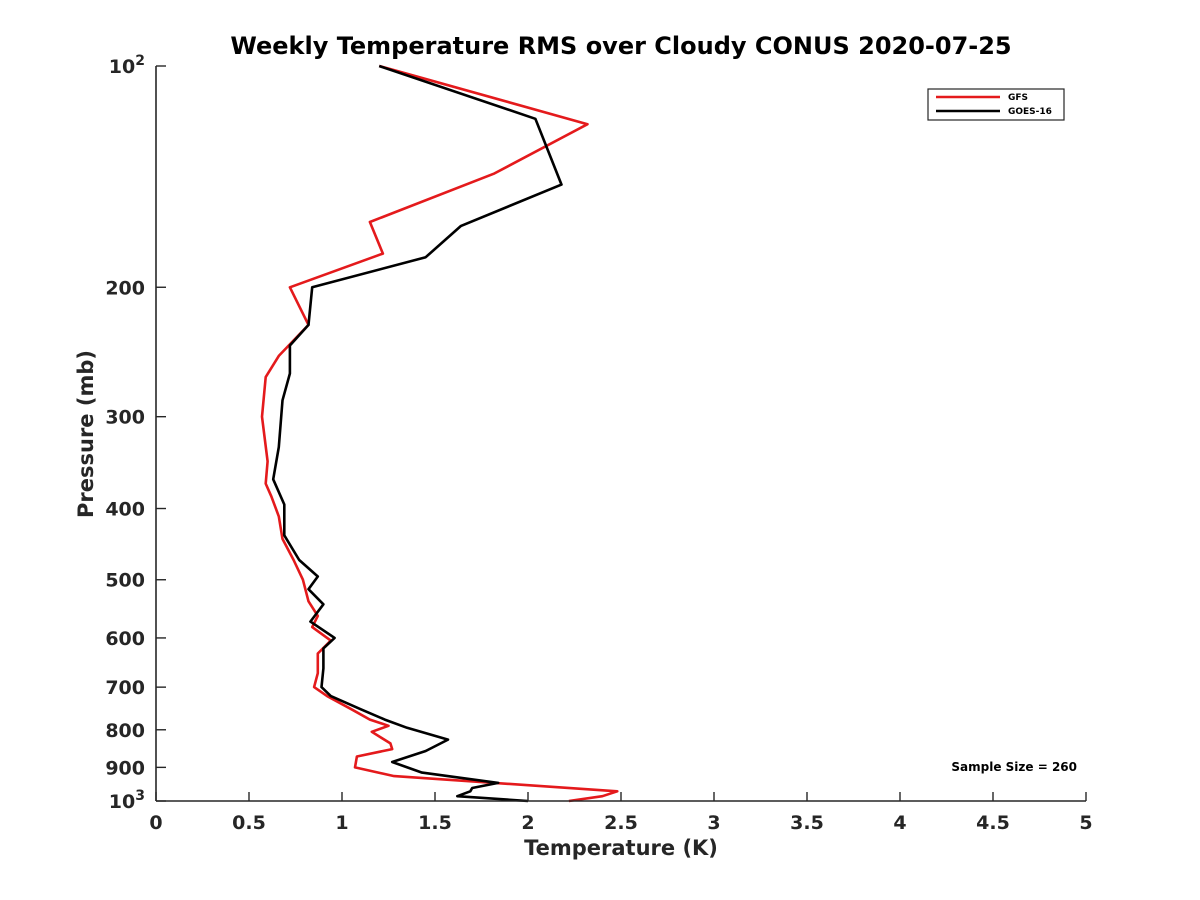  Describe the element at coordinates (125, 510) in the screenshot. I see `y-tick-label: 400` at that location.